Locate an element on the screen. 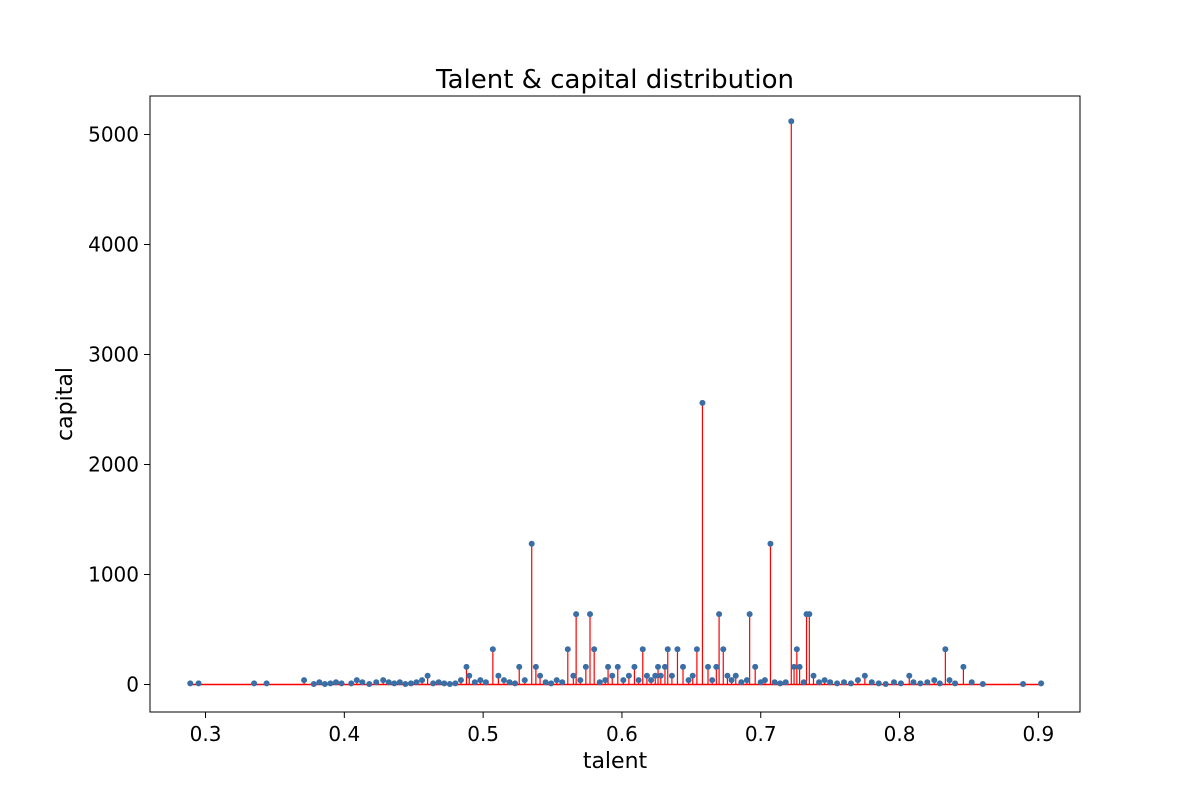  x-axis-label: talent is located at coordinates (615, 761).